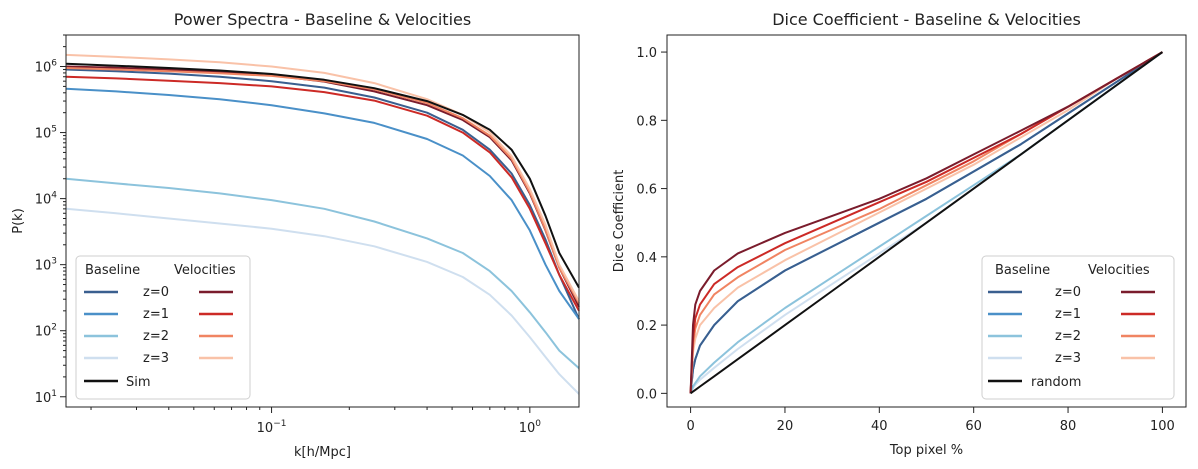 This screenshot has height=469, width=1198. I want to click on legend-random-label: random, so click(1056, 382).